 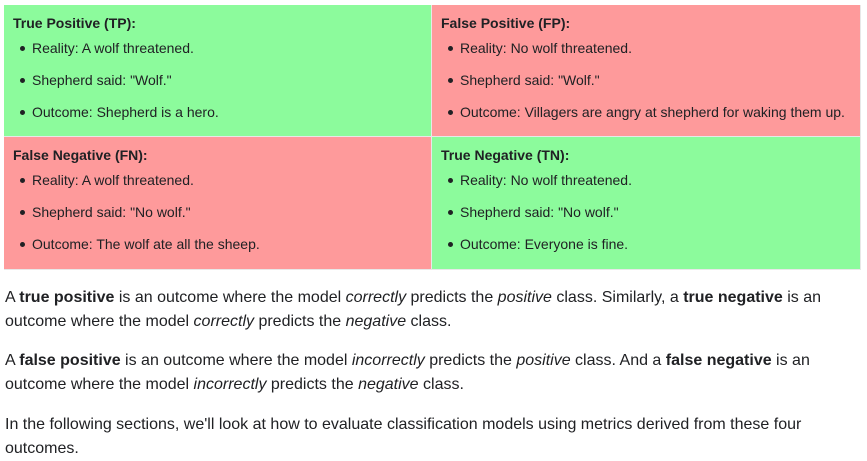 What do you see at coordinates (733, 297) in the screenshot?
I see `term-true-negative: true negative` at bounding box center [733, 297].